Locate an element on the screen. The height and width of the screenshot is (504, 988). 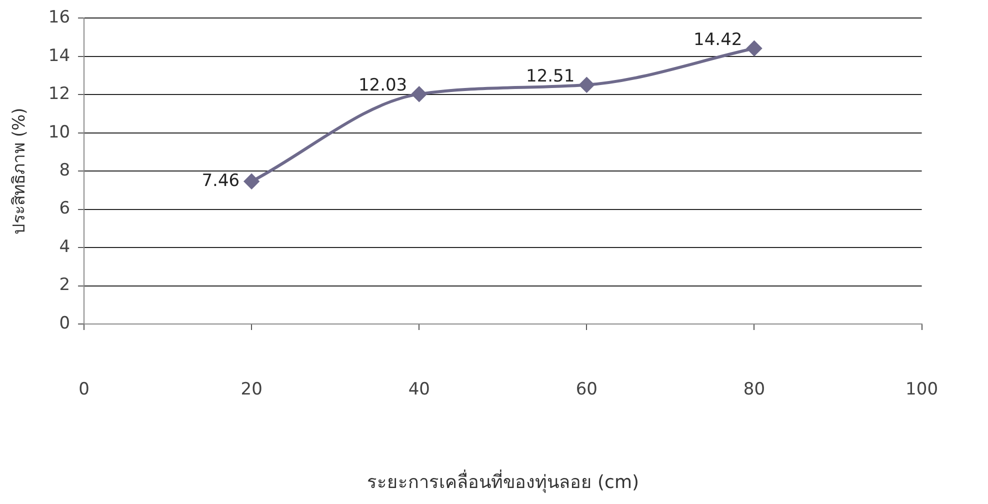
y-tick-label: 8 is located at coordinates (64, 170).